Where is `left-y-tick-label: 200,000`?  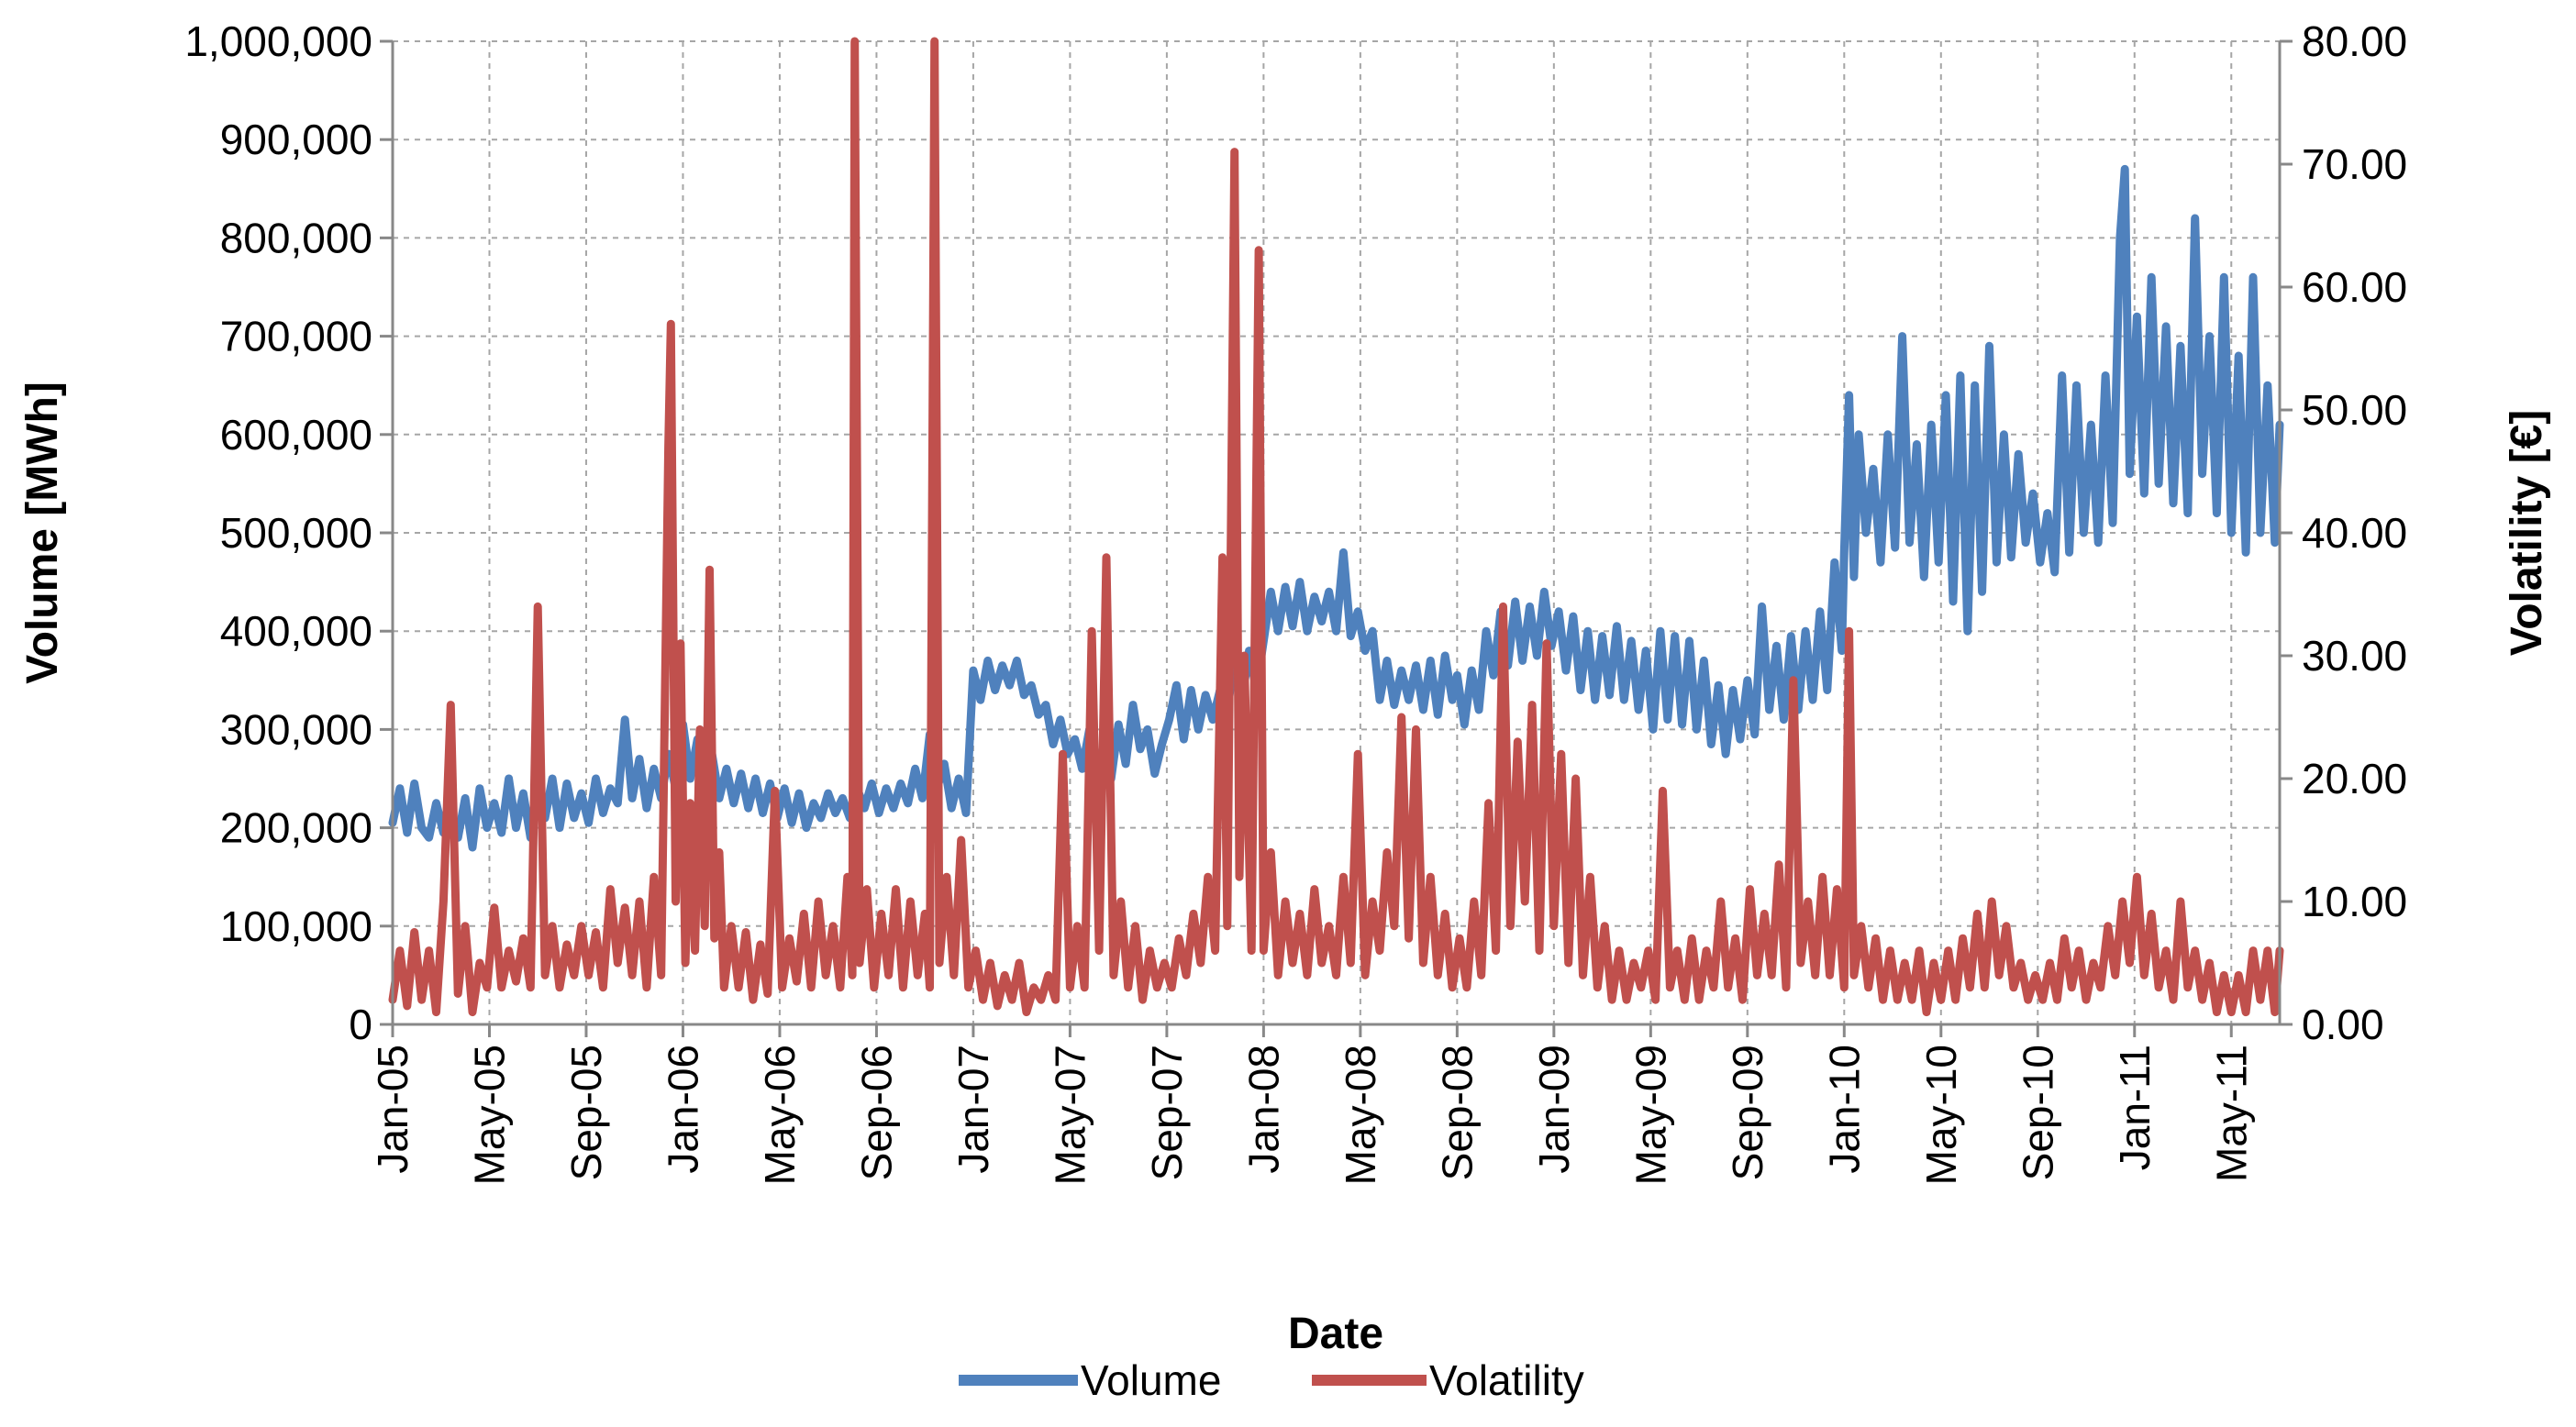
left-y-tick-label: 200,000 is located at coordinates (296, 828).